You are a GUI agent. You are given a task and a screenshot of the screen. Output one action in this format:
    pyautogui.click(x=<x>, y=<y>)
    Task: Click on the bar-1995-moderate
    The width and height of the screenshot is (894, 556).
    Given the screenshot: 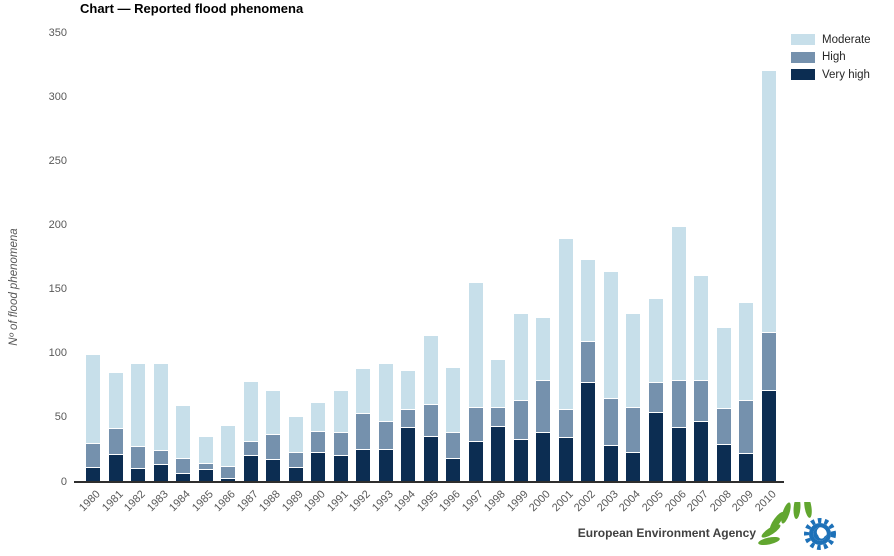 What is the action you would take?
    pyautogui.click(x=430, y=370)
    